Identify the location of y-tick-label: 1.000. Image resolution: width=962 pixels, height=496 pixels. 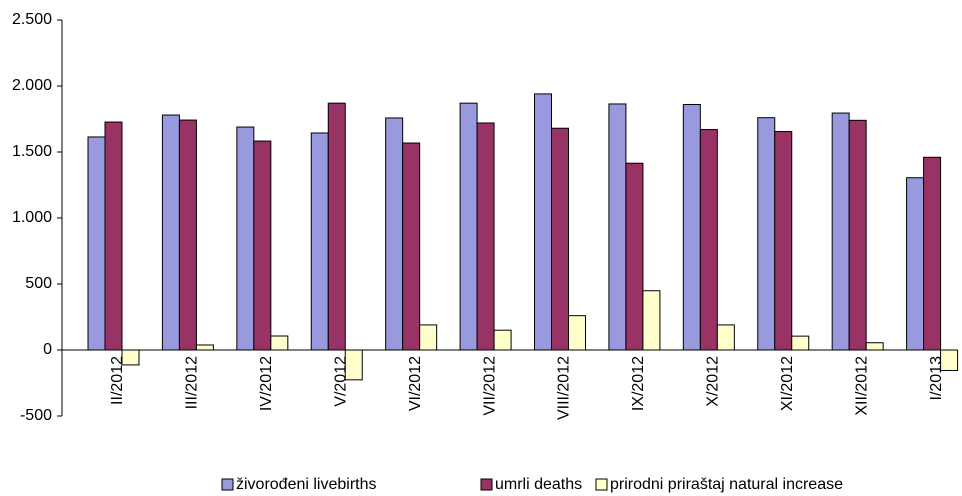
(32, 217).